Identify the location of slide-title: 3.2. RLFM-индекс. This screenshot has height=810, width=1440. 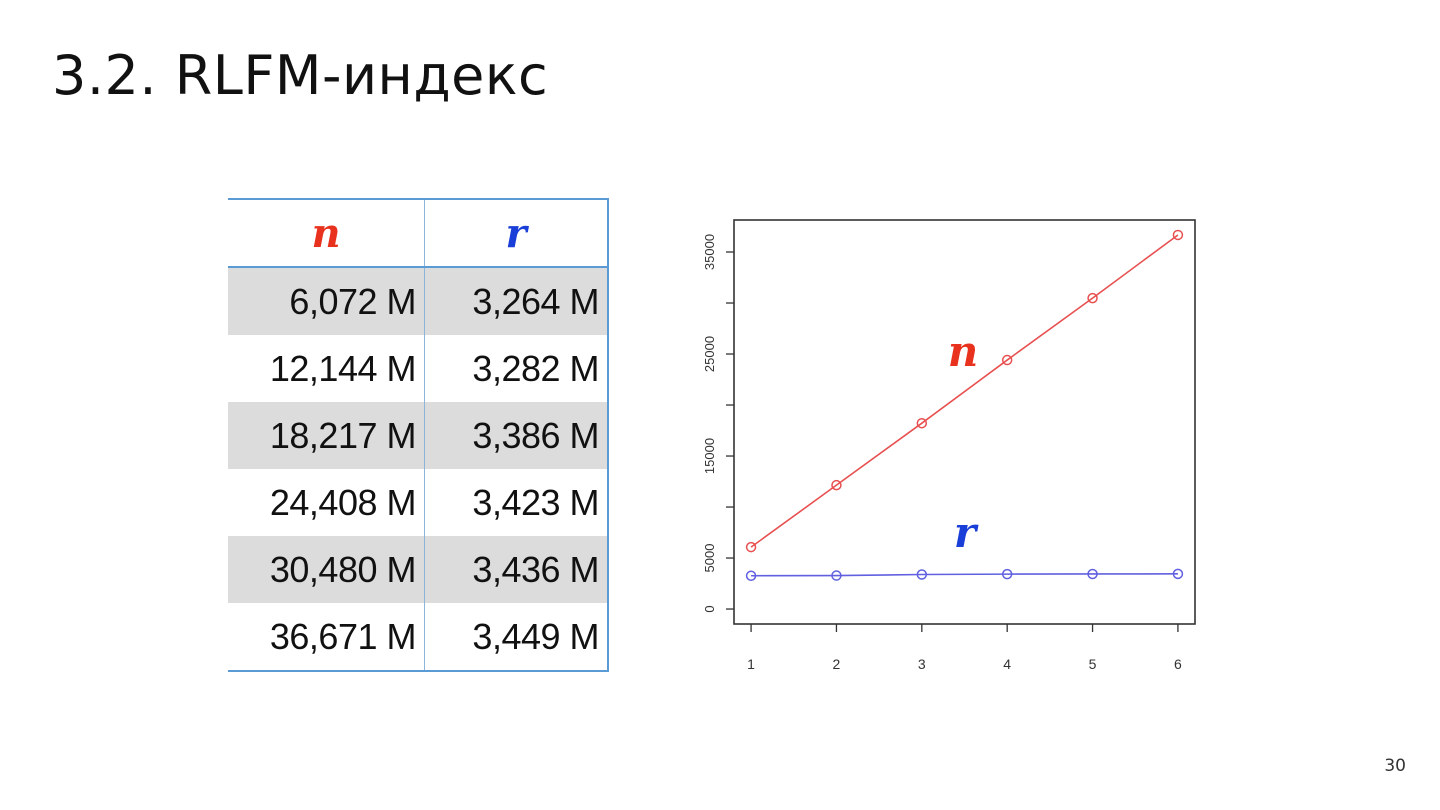
(300, 75).